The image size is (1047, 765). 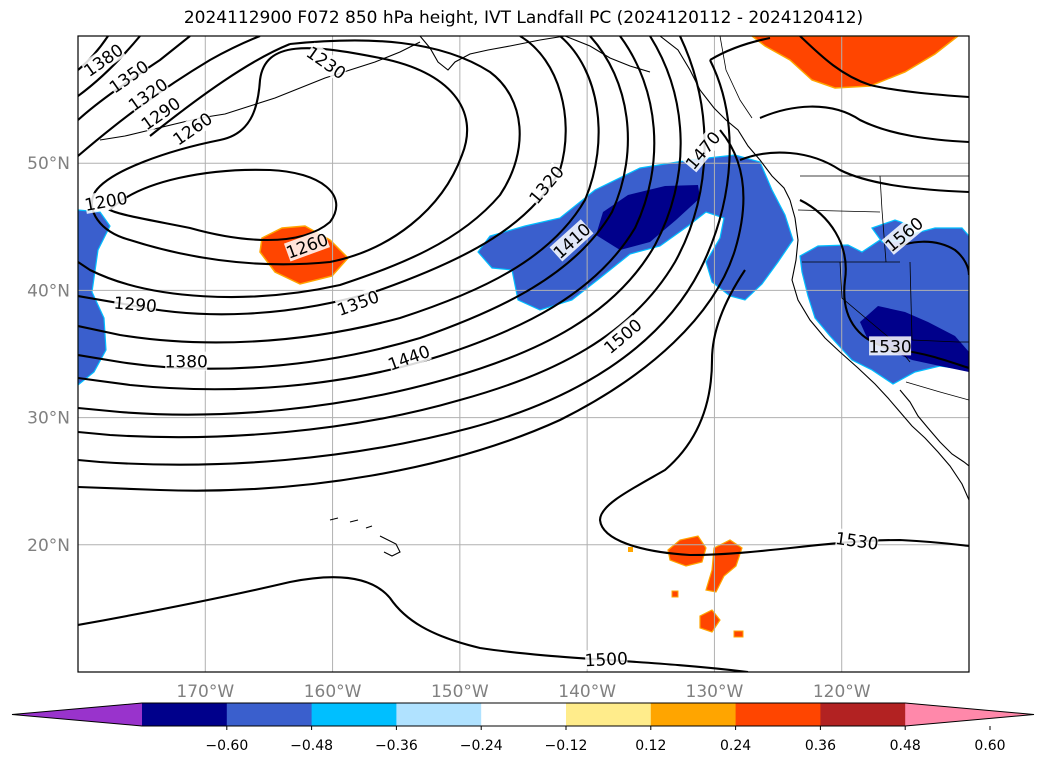 I want to click on lon-tick-label: 130°W, so click(x=715, y=692).